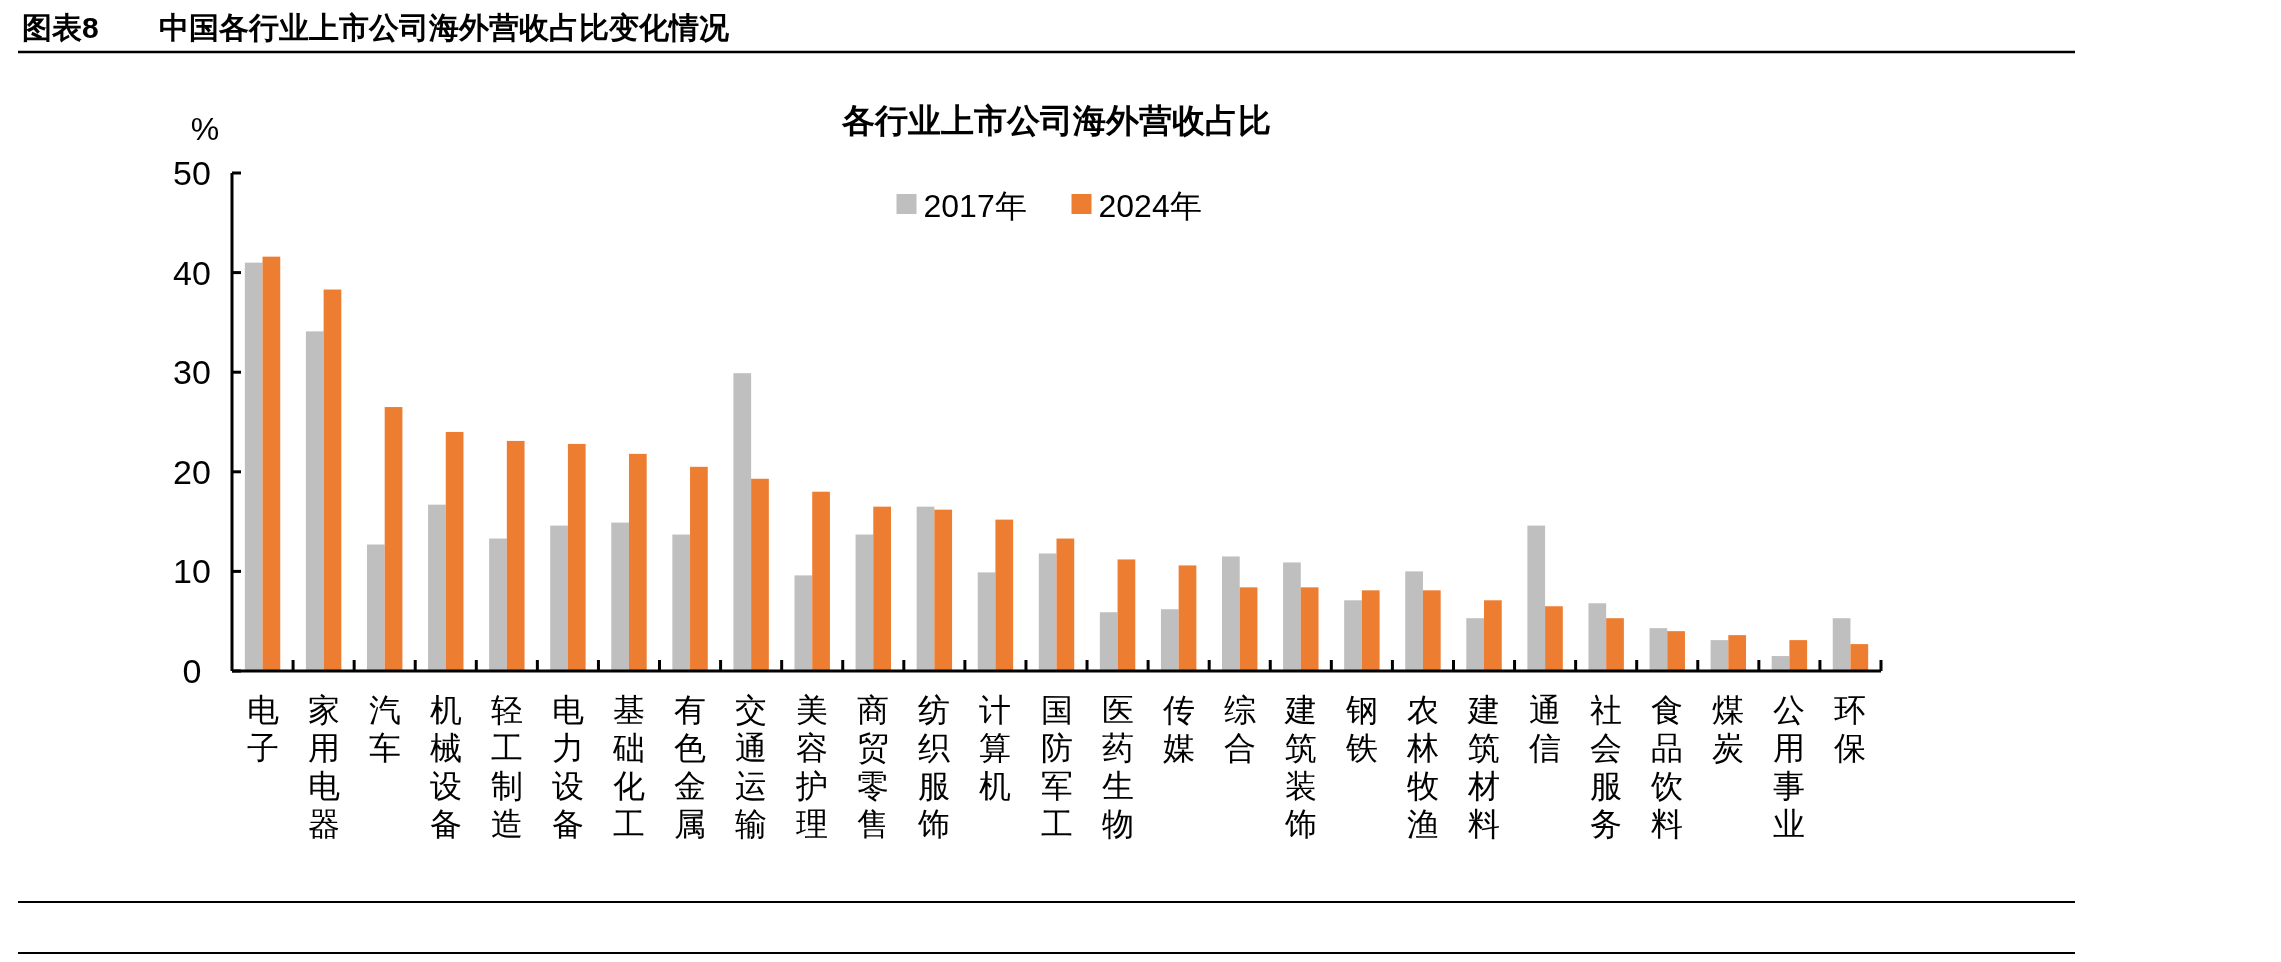 The height and width of the screenshot is (962, 2281). I want to click on x-tick-label: 交通运输, so click(751, 767).